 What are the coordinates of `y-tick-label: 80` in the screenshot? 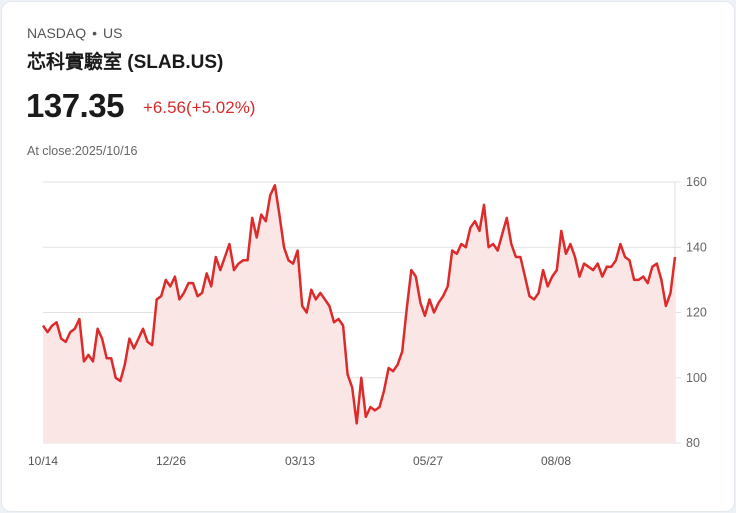 It's located at (693, 443).